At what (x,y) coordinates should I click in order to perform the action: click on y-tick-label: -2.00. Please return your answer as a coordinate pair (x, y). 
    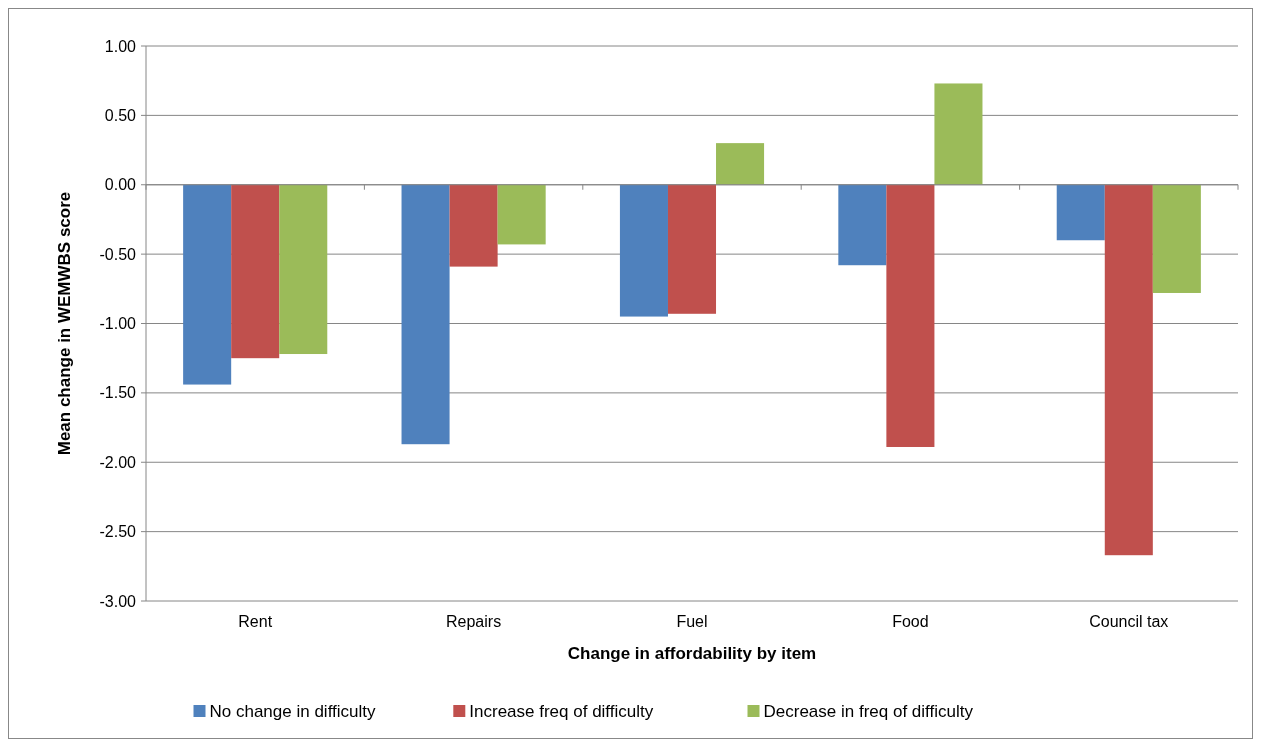
    Looking at the image, I should click on (118, 462).